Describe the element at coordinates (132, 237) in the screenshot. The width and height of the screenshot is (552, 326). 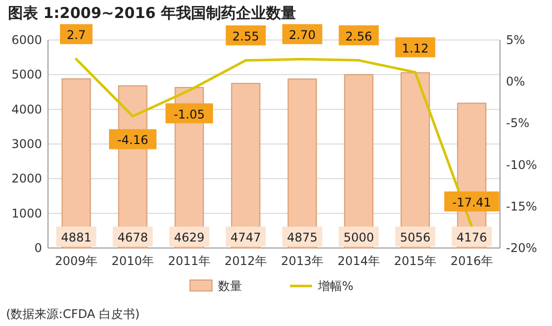
I see `data-label: 4678` at that location.